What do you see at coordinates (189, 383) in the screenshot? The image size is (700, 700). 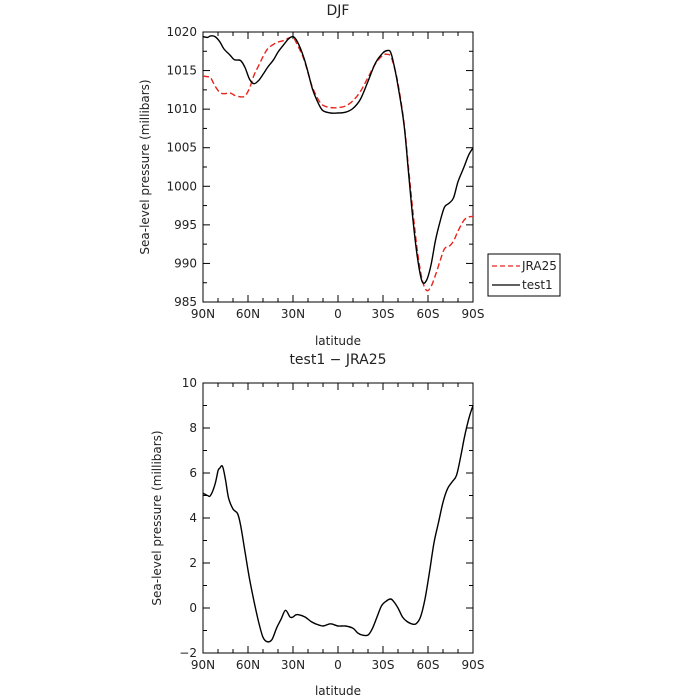 I see `bottom-y-tick-label: 10` at bounding box center [189, 383].